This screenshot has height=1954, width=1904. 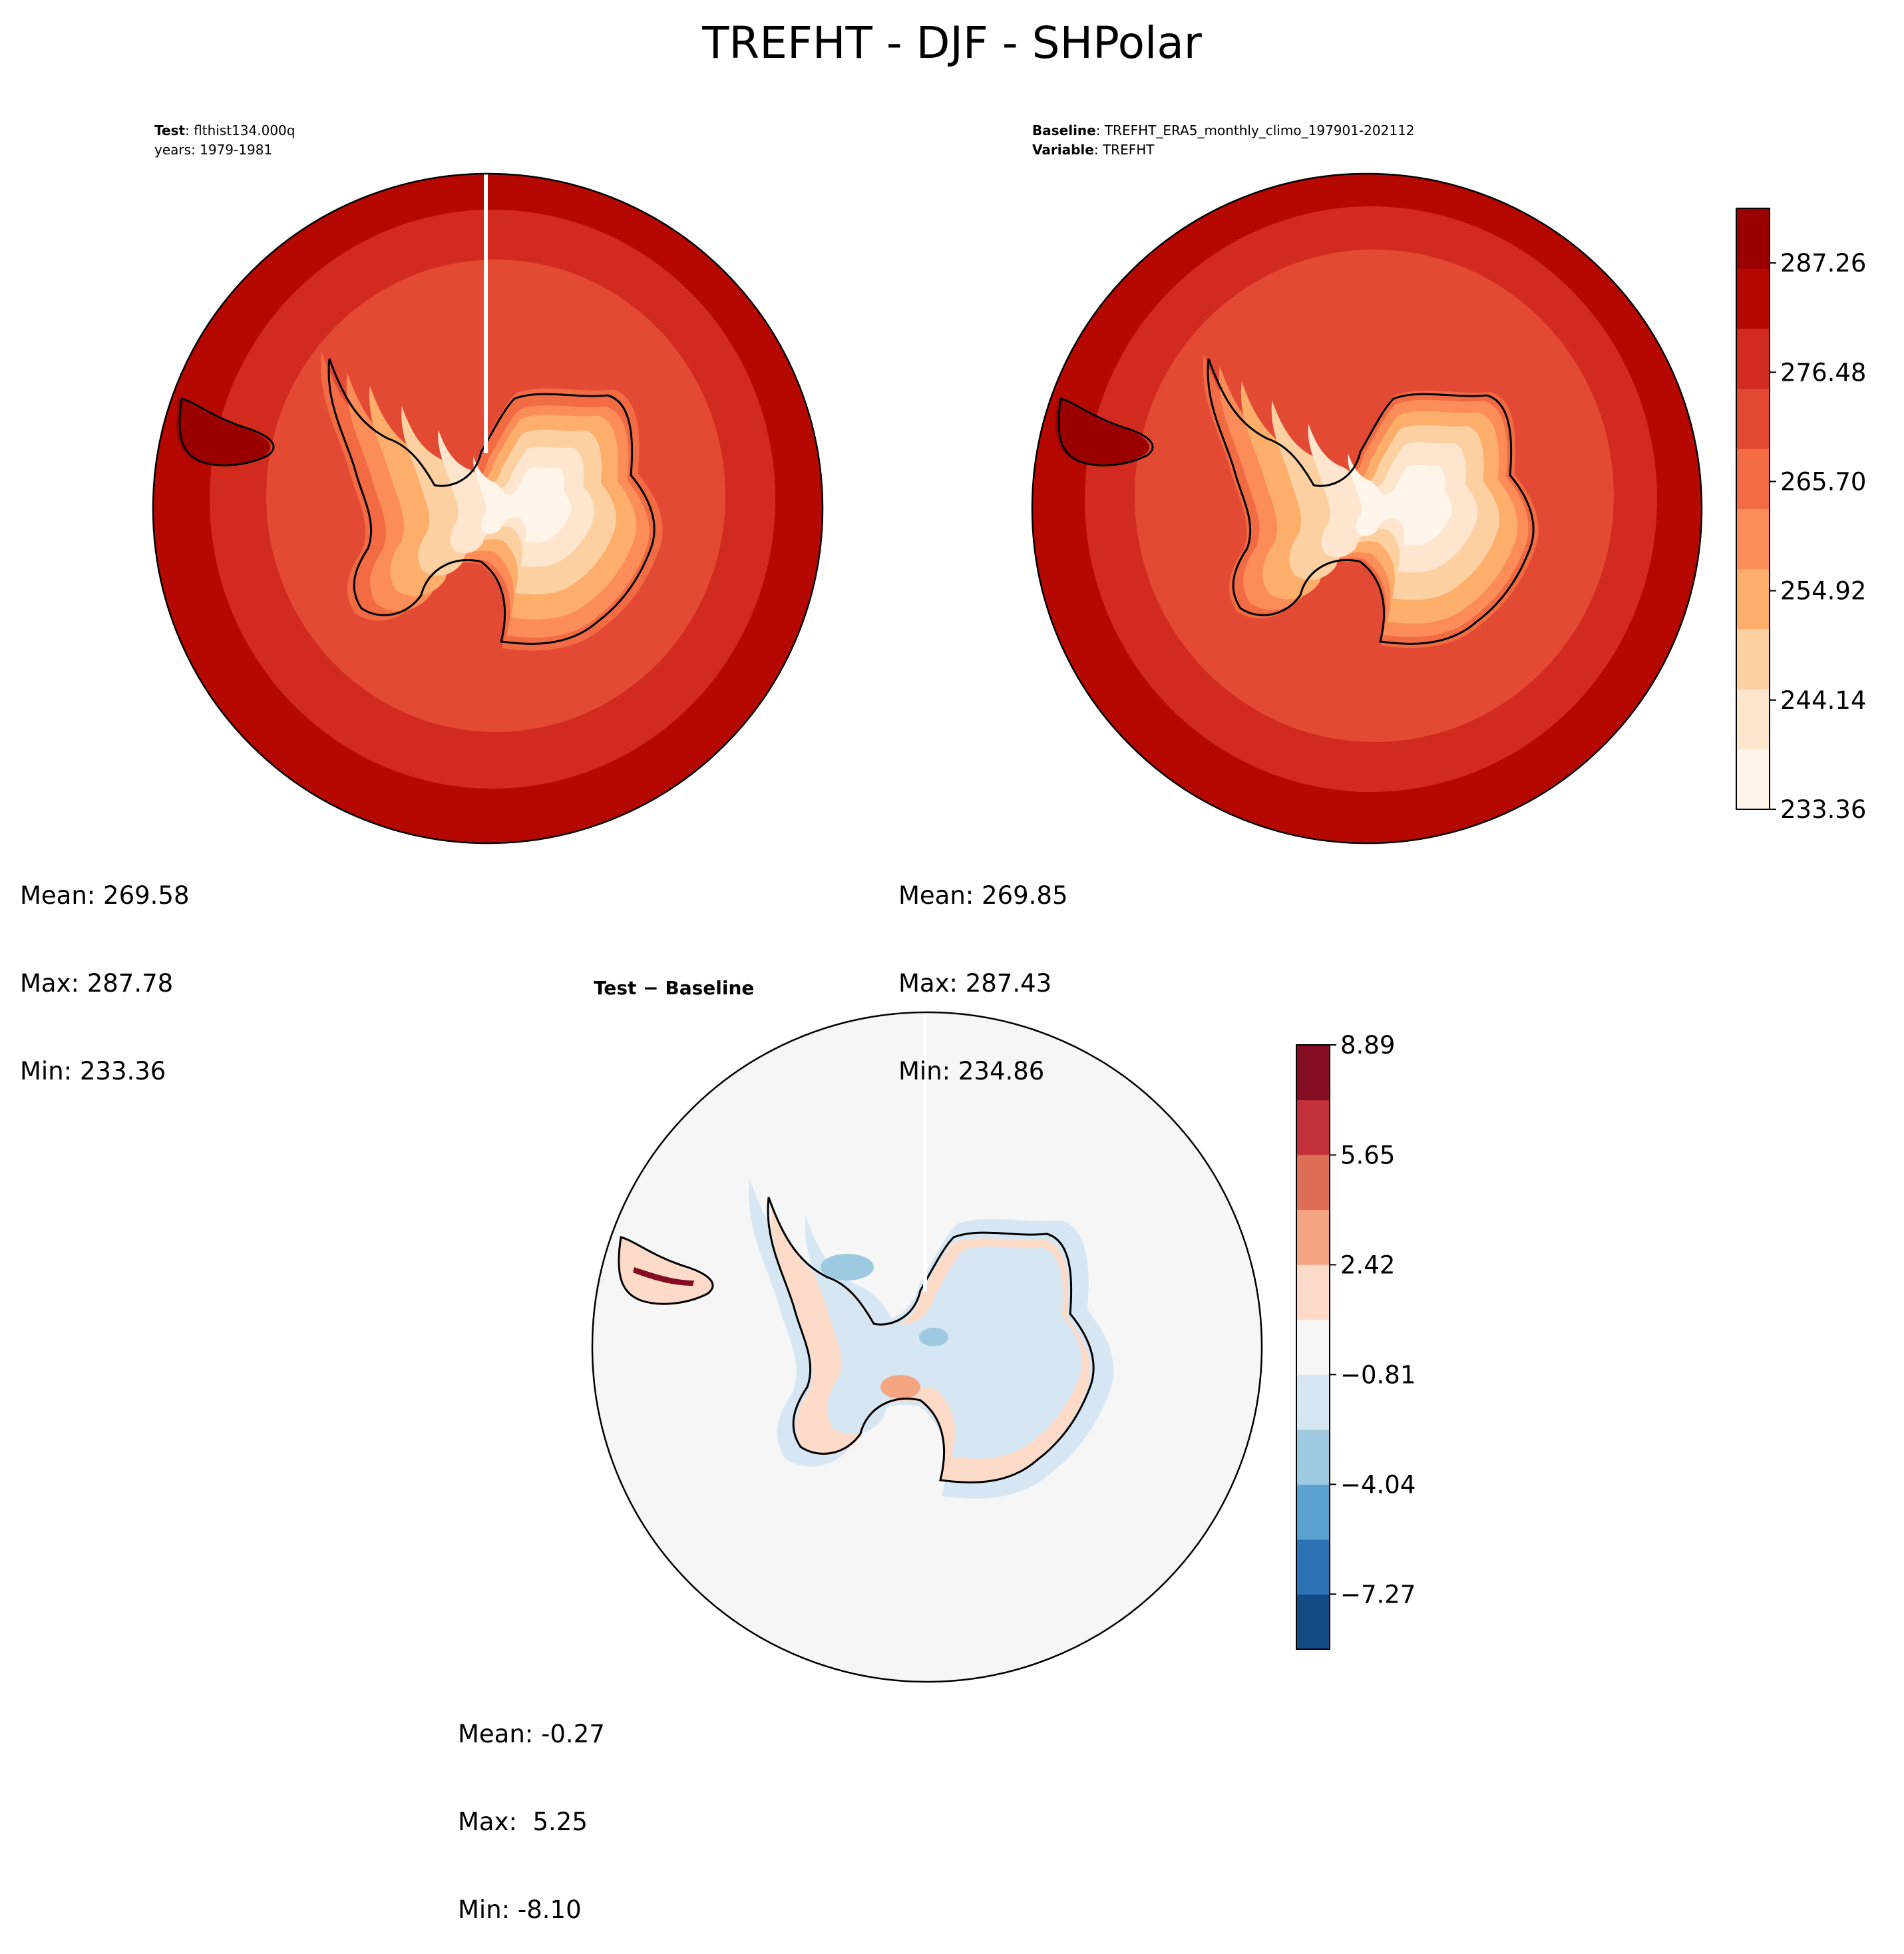 What do you see at coordinates (1801, 516) in the screenshot?
I see `field-colorbar: 233.36 244.14 254.92 265.70 276.48 287.26` at bounding box center [1801, 516].